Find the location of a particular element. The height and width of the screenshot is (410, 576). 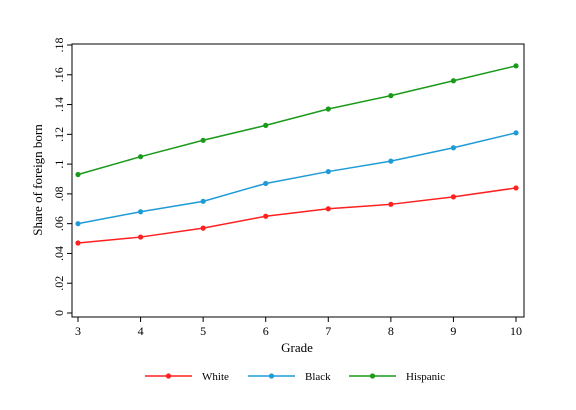

y-tick-label: .1 is located at coordinates (59, 164).